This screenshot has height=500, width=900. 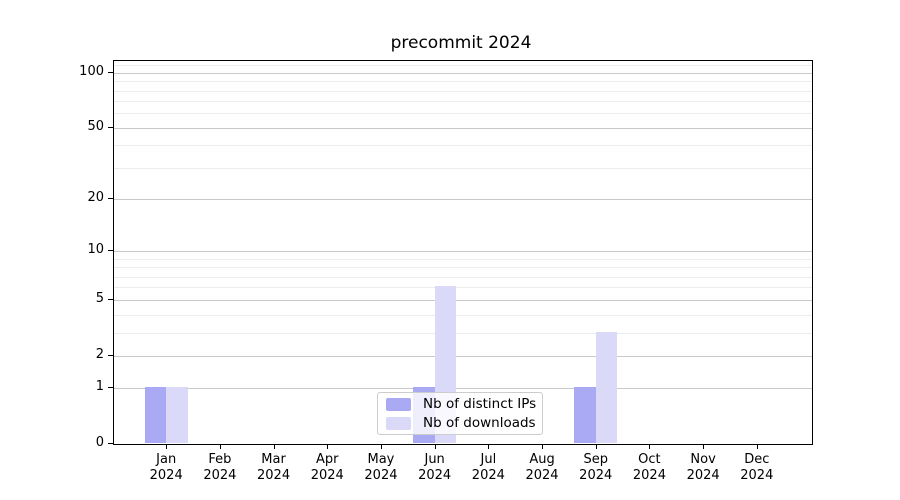 I want to click on x-tick-label: Dec 2024, so click(x=757, y=467).